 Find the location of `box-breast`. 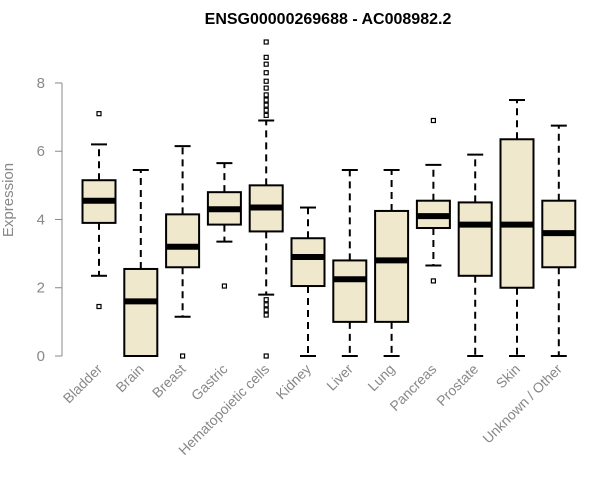

box-breast is located at coordinates (183, 252).